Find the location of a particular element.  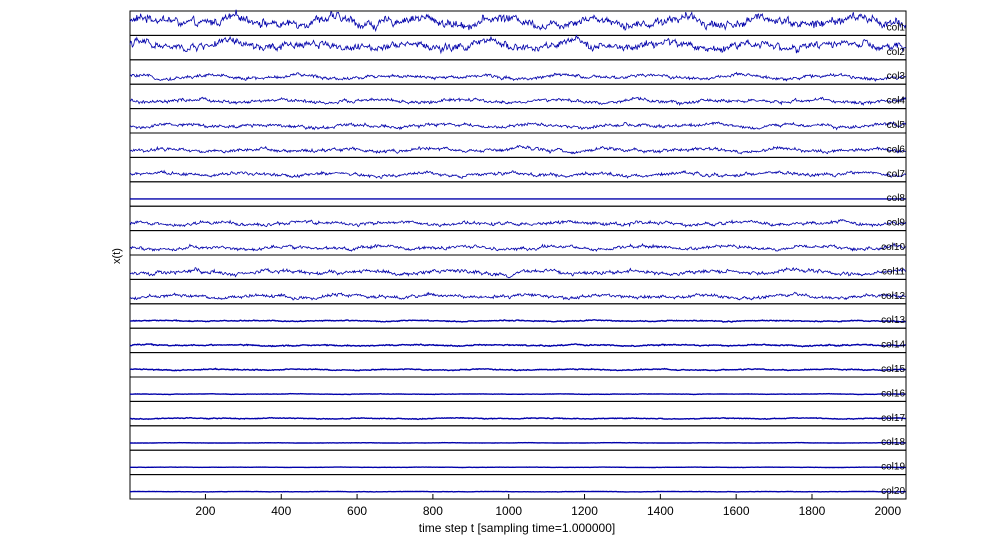

series-line-col19 is located at coordinates (518, 467).